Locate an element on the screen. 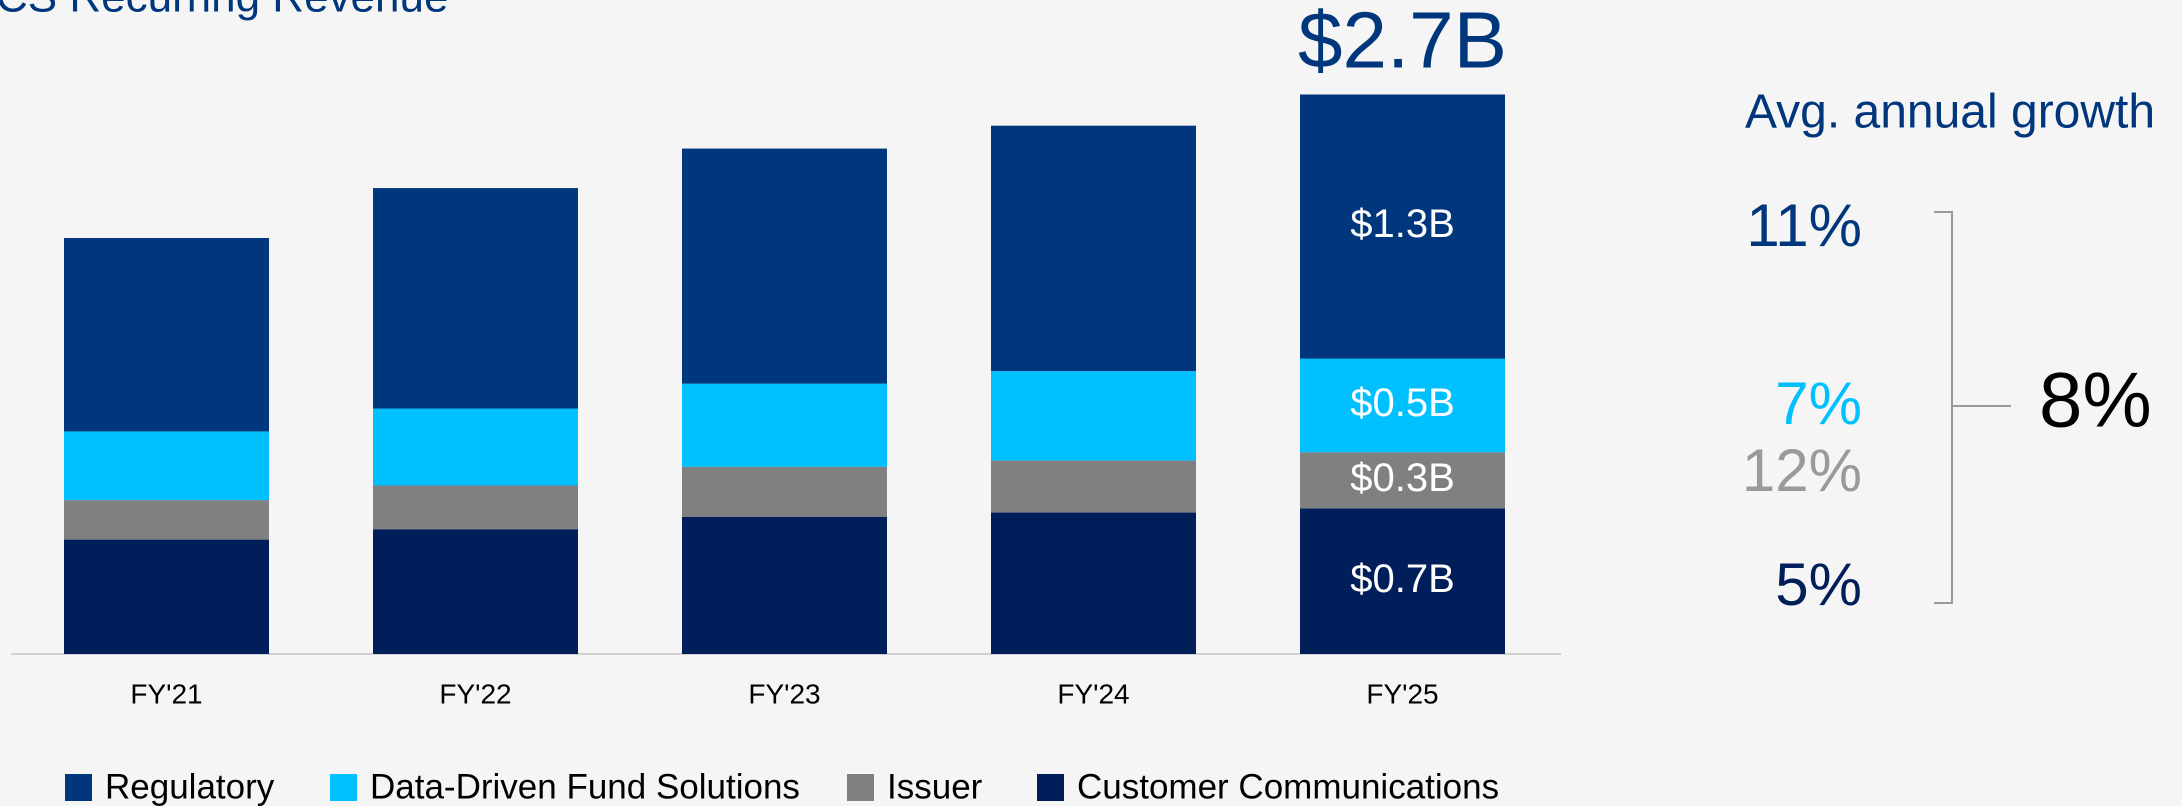 The height and width of the screenshot is (806, 2182). legend-label: Customer Communications is located at coordinates (1288, 786).